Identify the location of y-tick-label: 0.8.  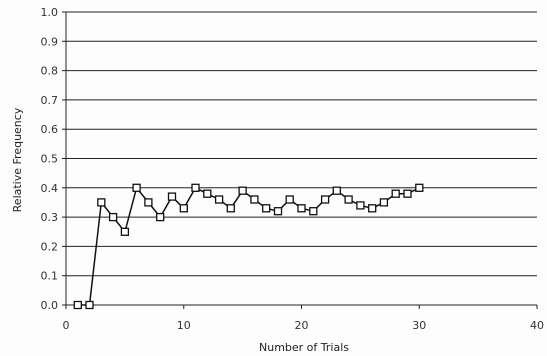
(50, 71).